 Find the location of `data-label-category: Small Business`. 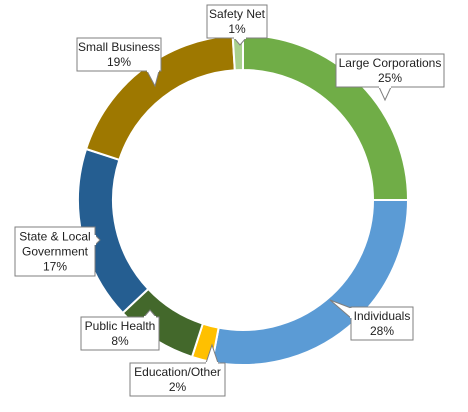

data-label-category: Small Business is located at coordinates (119, 47).